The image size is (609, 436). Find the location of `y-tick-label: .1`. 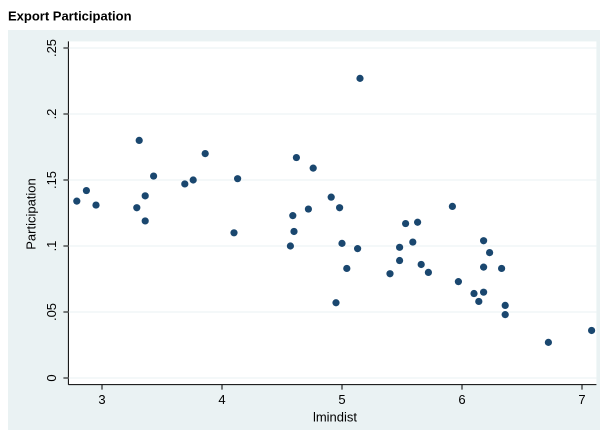

y-tick-label: .1 is located at coordinates (51, 246).